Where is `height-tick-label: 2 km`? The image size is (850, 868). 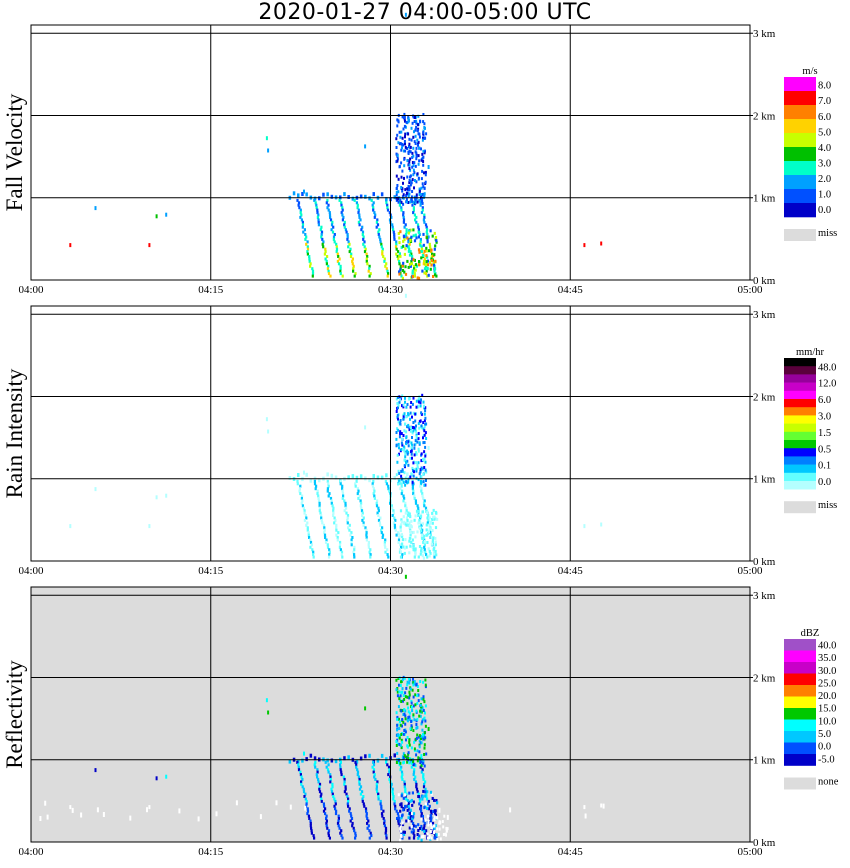 height-tick-label: 2 km is located at coordinates (764, 397).